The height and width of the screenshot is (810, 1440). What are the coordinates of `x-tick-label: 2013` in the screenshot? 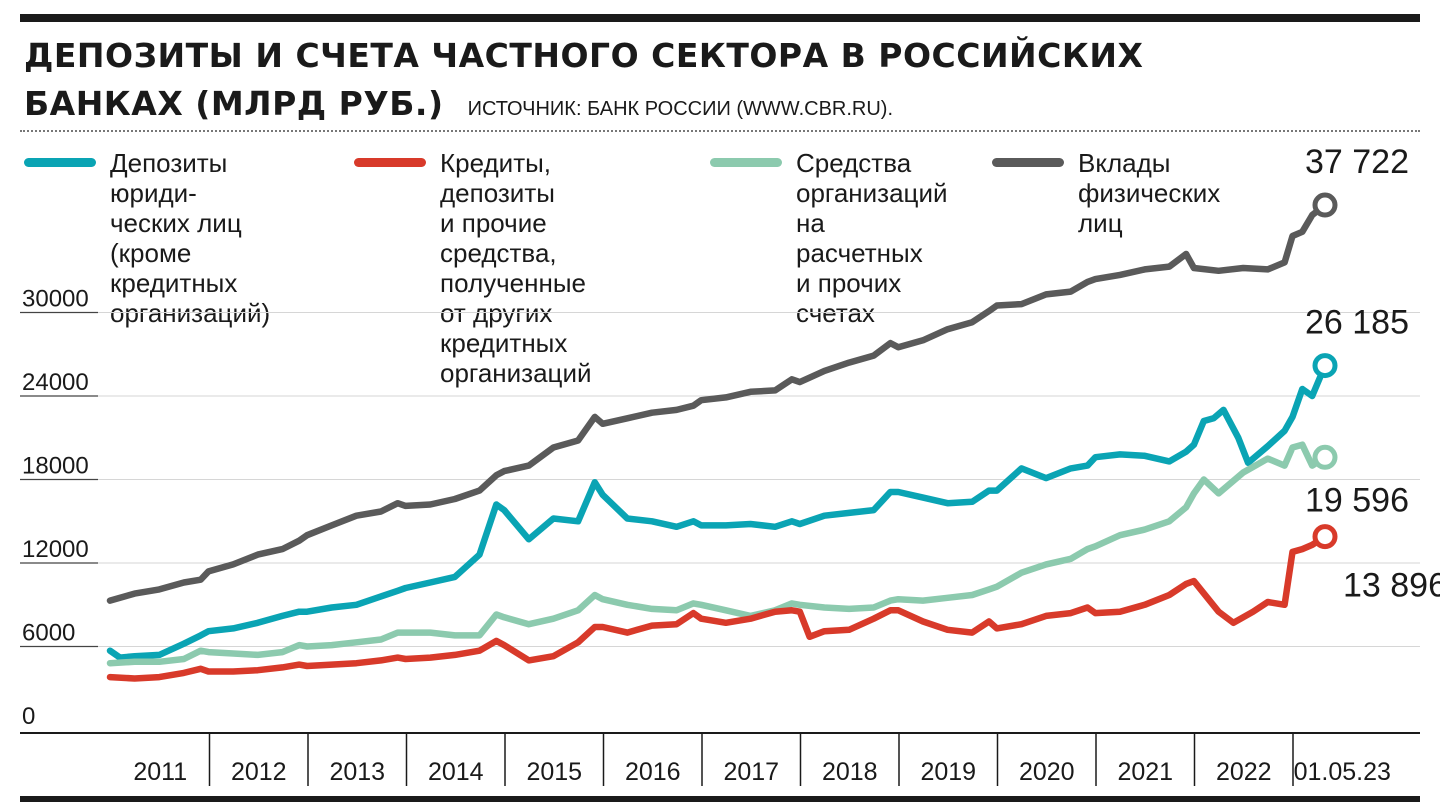 It's located at (357, 772).